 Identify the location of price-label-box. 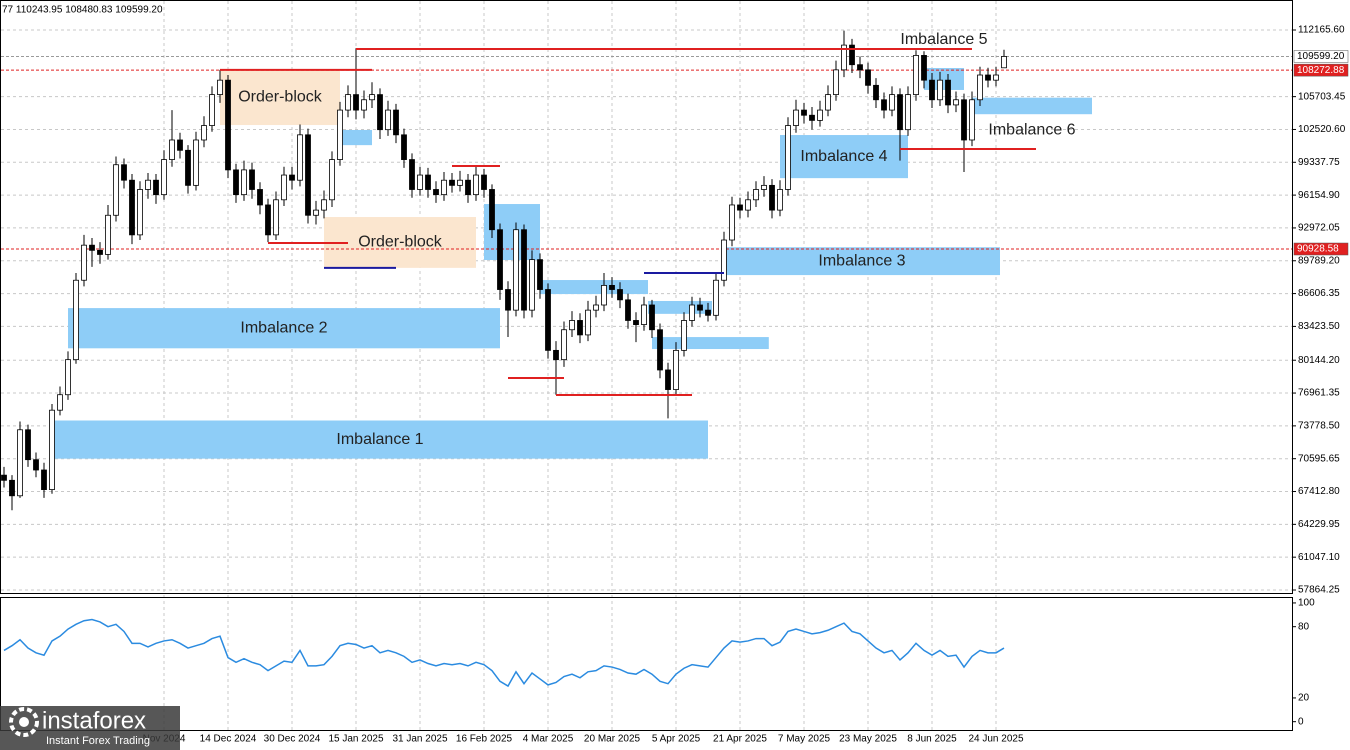
(1321, 70).